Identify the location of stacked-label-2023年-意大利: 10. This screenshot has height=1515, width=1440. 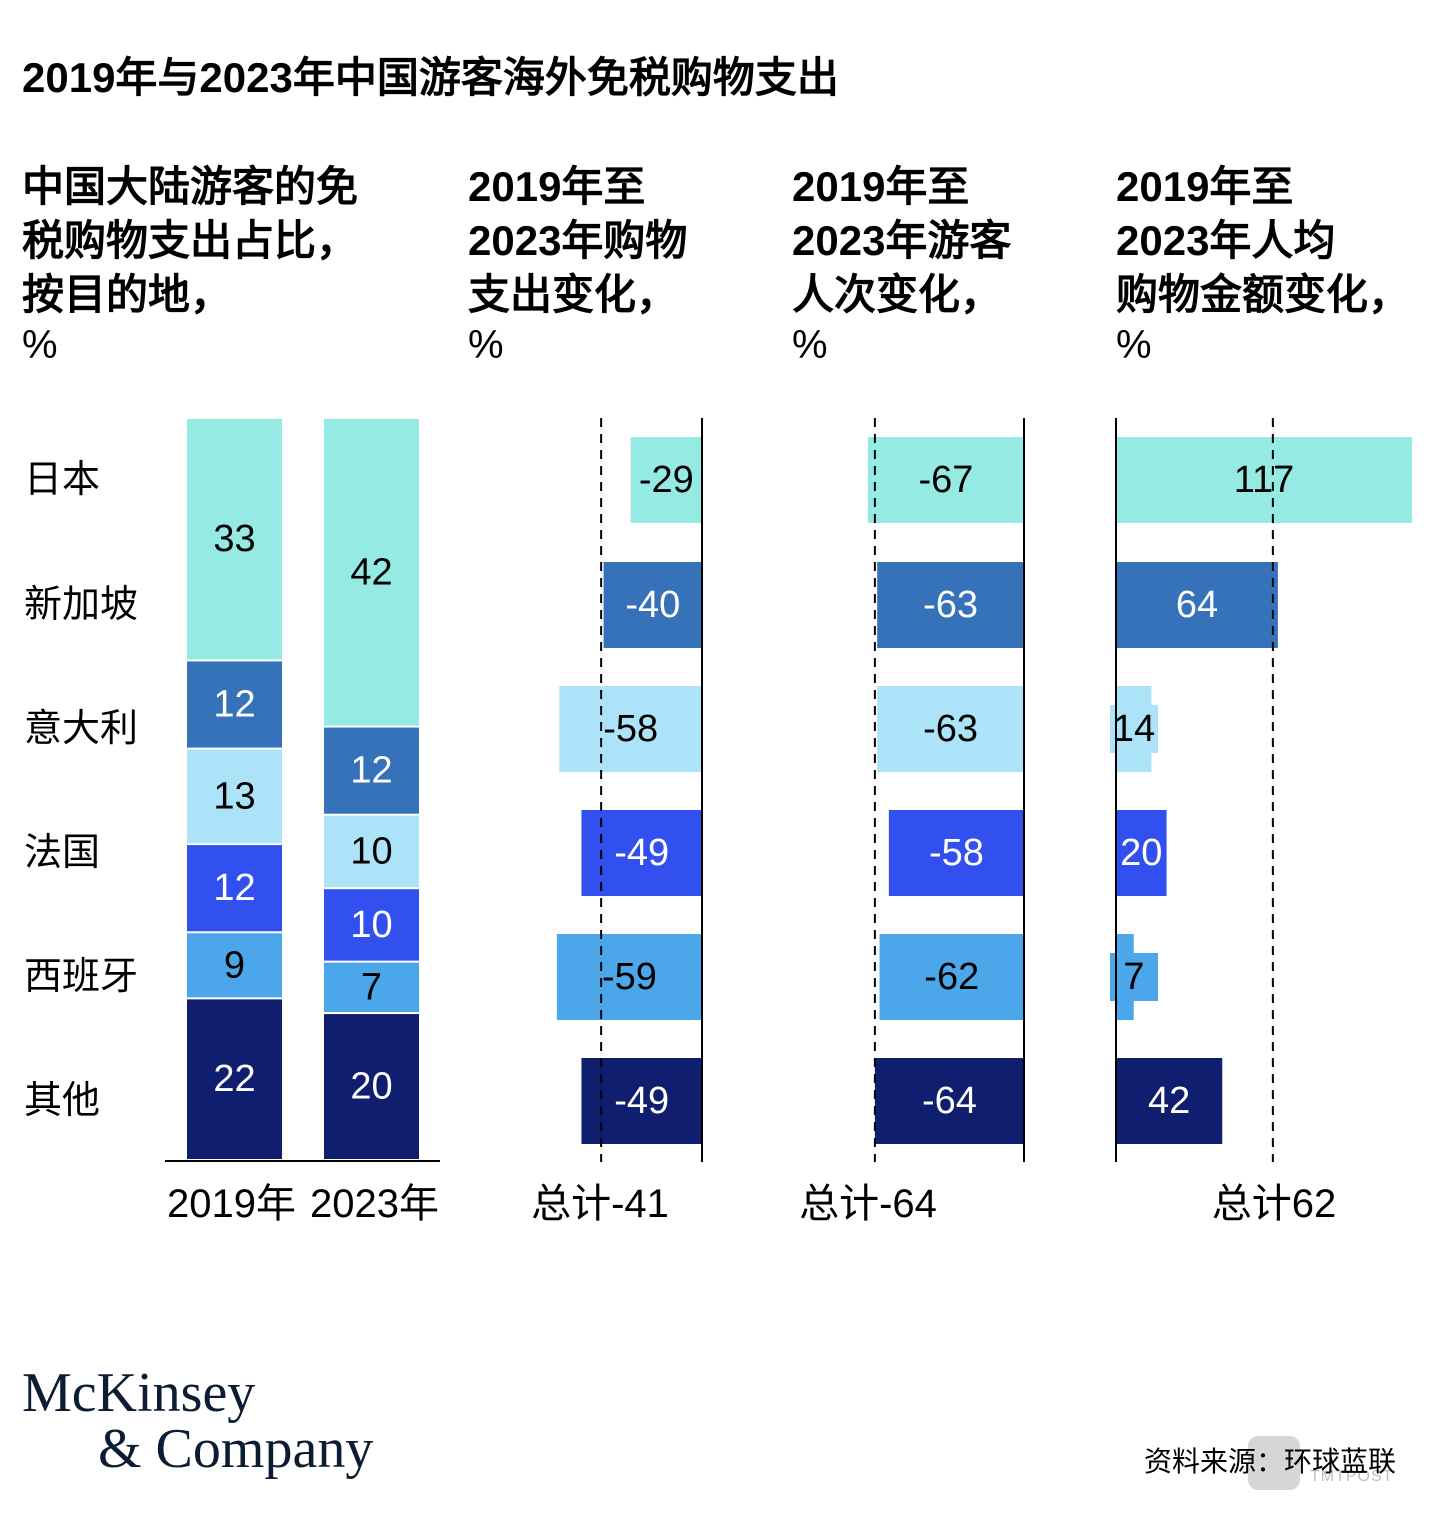
(371, 851).